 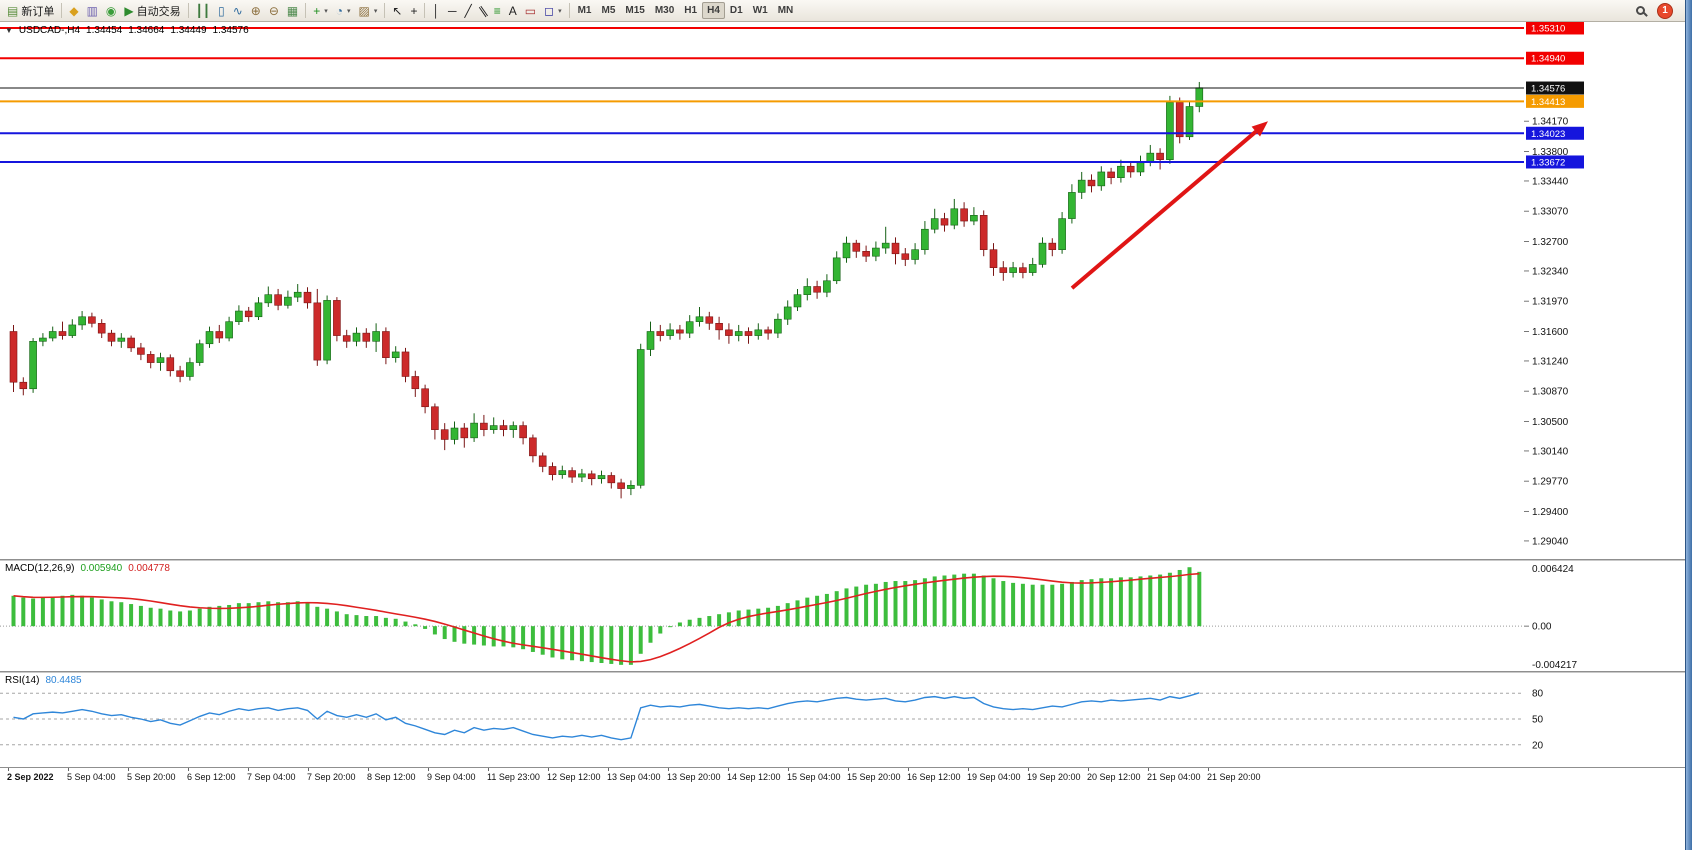 I want to click on indicators-icon: +, so click(x=317, y=10).